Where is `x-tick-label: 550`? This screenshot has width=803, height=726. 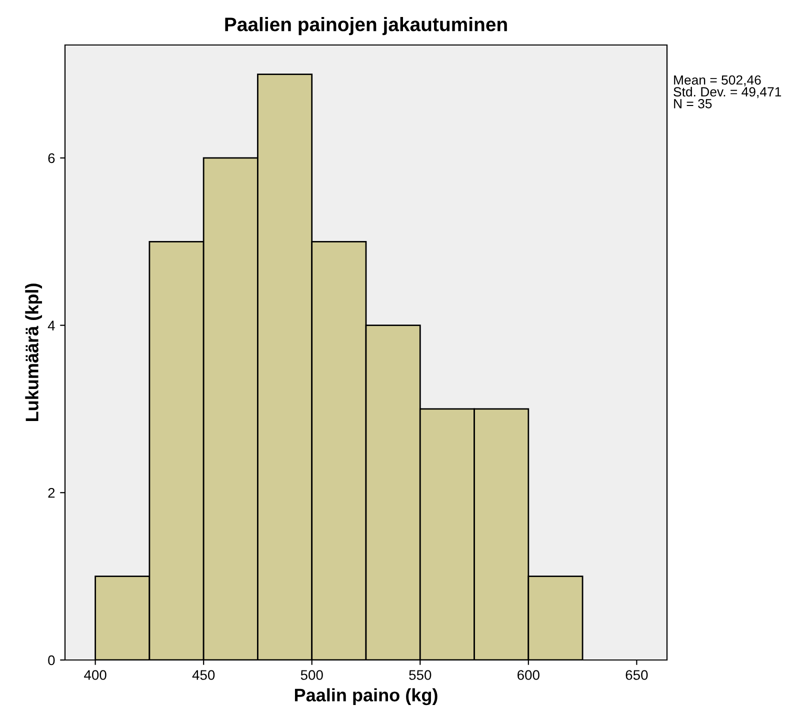 x-tick-label: 550 is located at coordinates (420, 675).